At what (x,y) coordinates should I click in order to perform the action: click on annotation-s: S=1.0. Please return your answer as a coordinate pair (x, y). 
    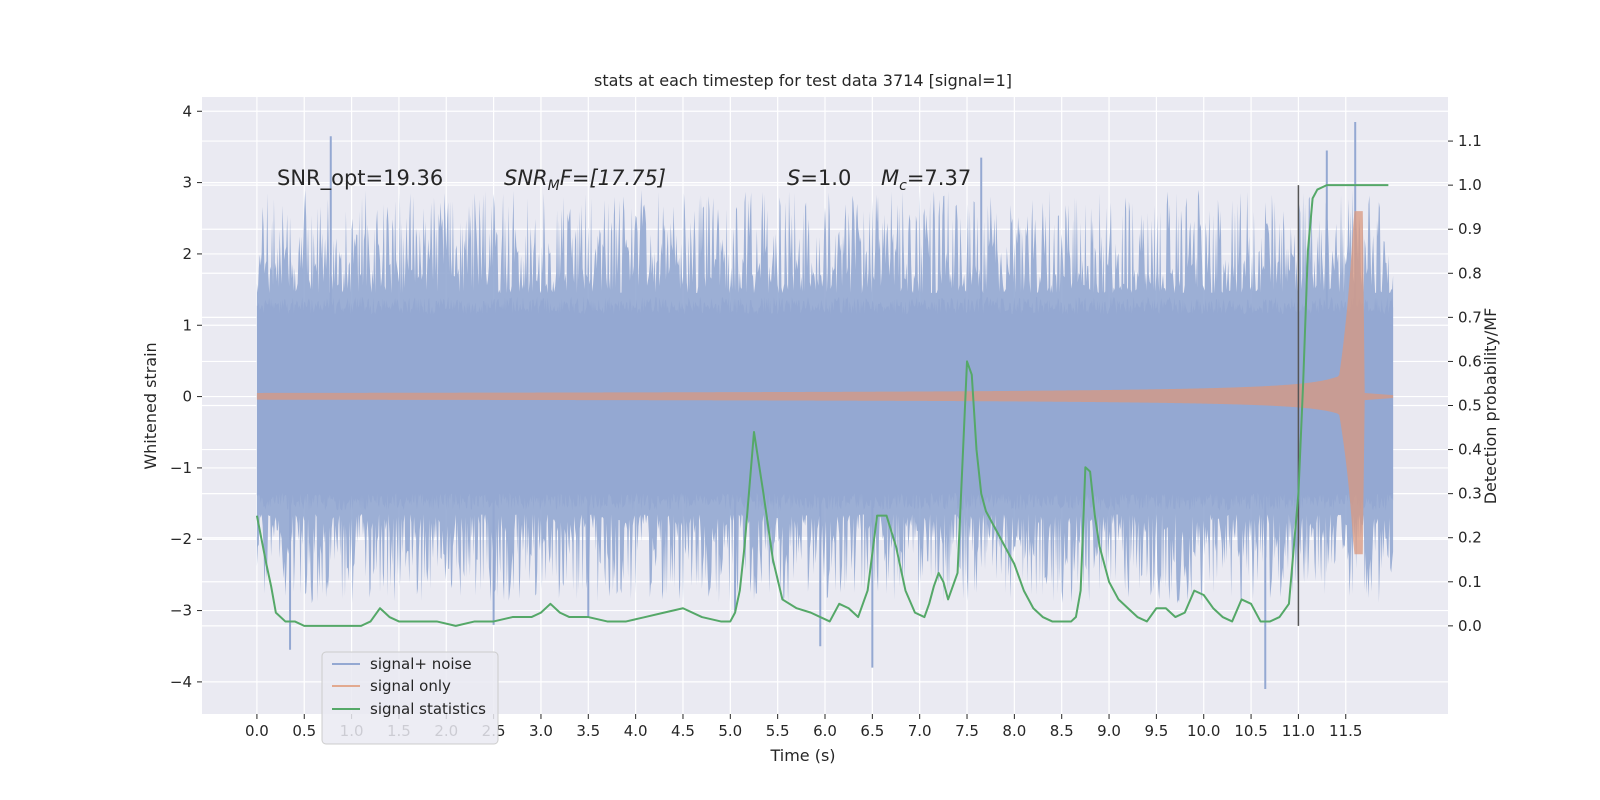
    Looking at the image, I should click on (819, 178).